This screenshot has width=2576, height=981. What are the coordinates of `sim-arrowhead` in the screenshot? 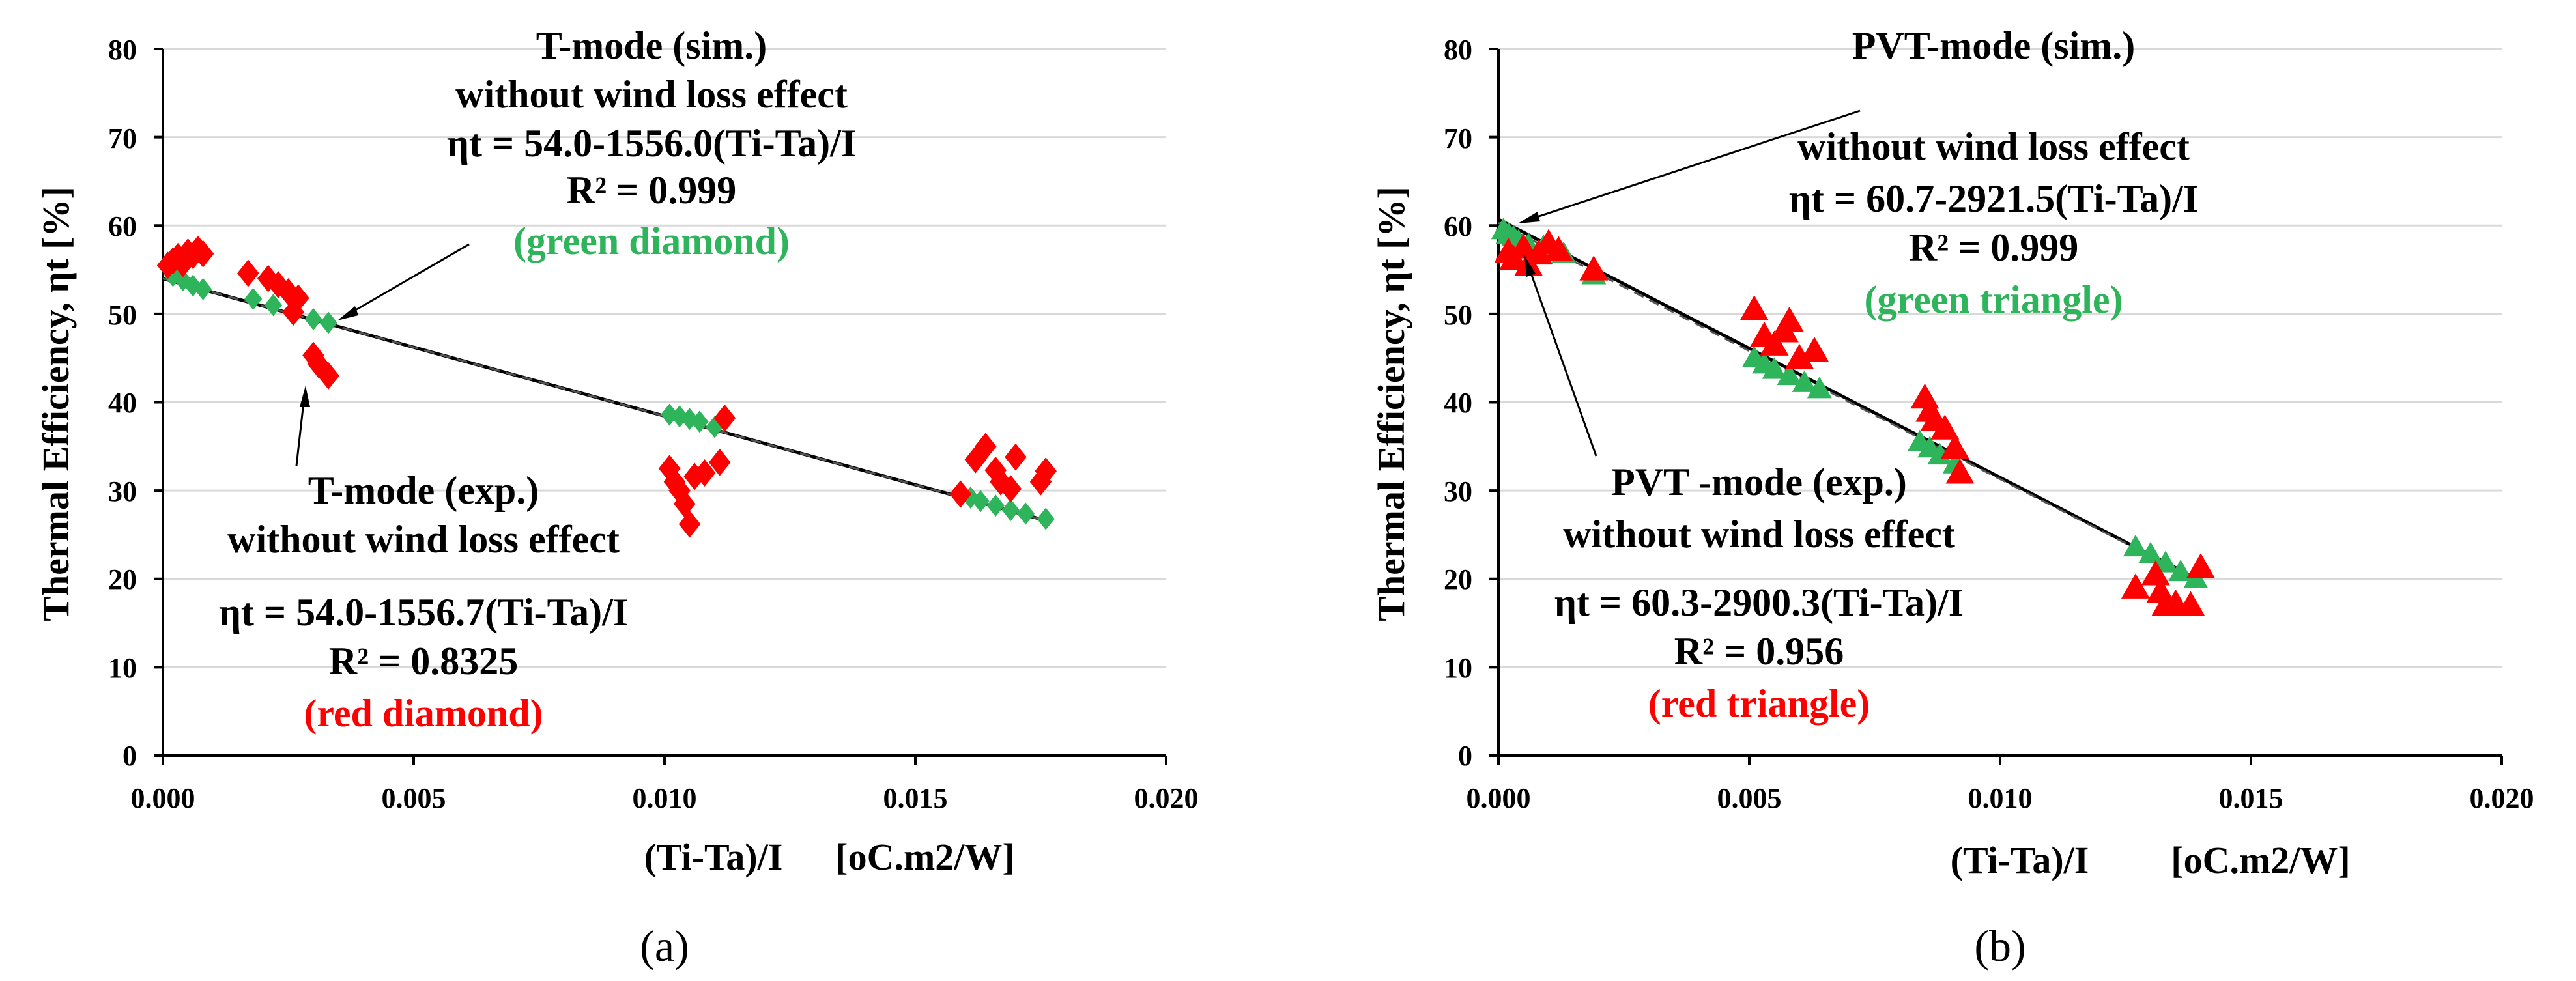 It's located at (1529, 217).